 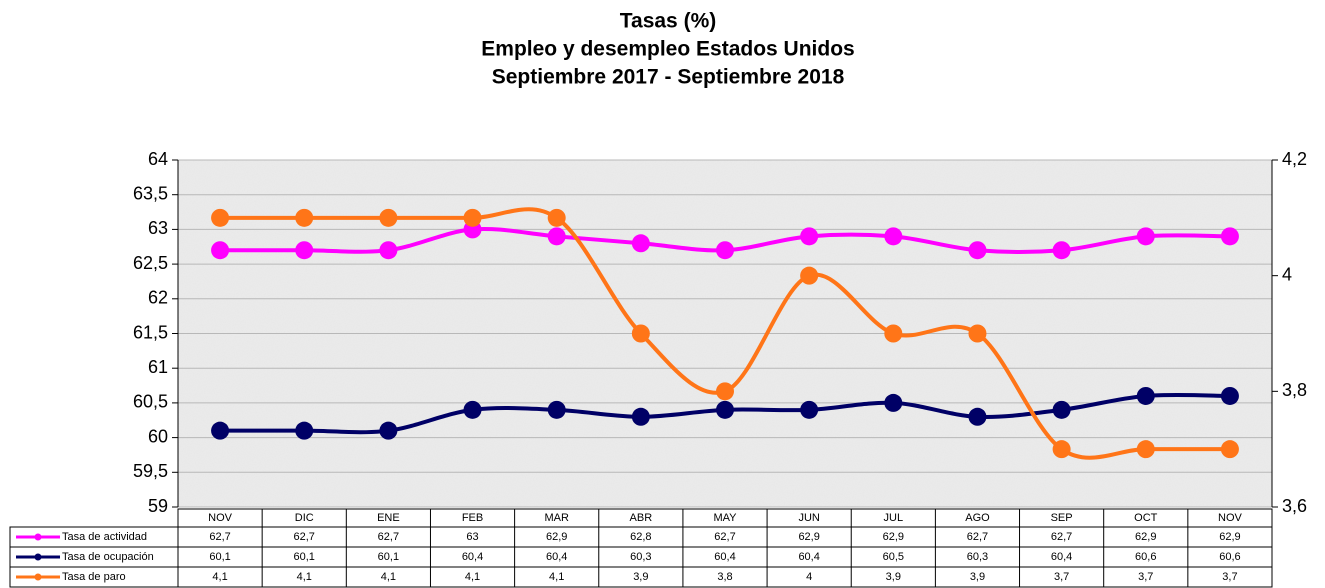 What do you see at coordinates (893, 557) in the screenshot?
I see `table-value: 60,5` at bounding box center [893, 557].